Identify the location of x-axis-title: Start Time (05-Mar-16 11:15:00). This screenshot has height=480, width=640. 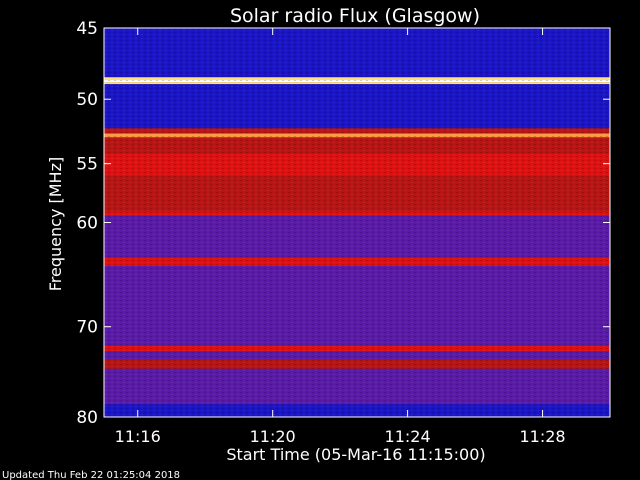
(355, 454).